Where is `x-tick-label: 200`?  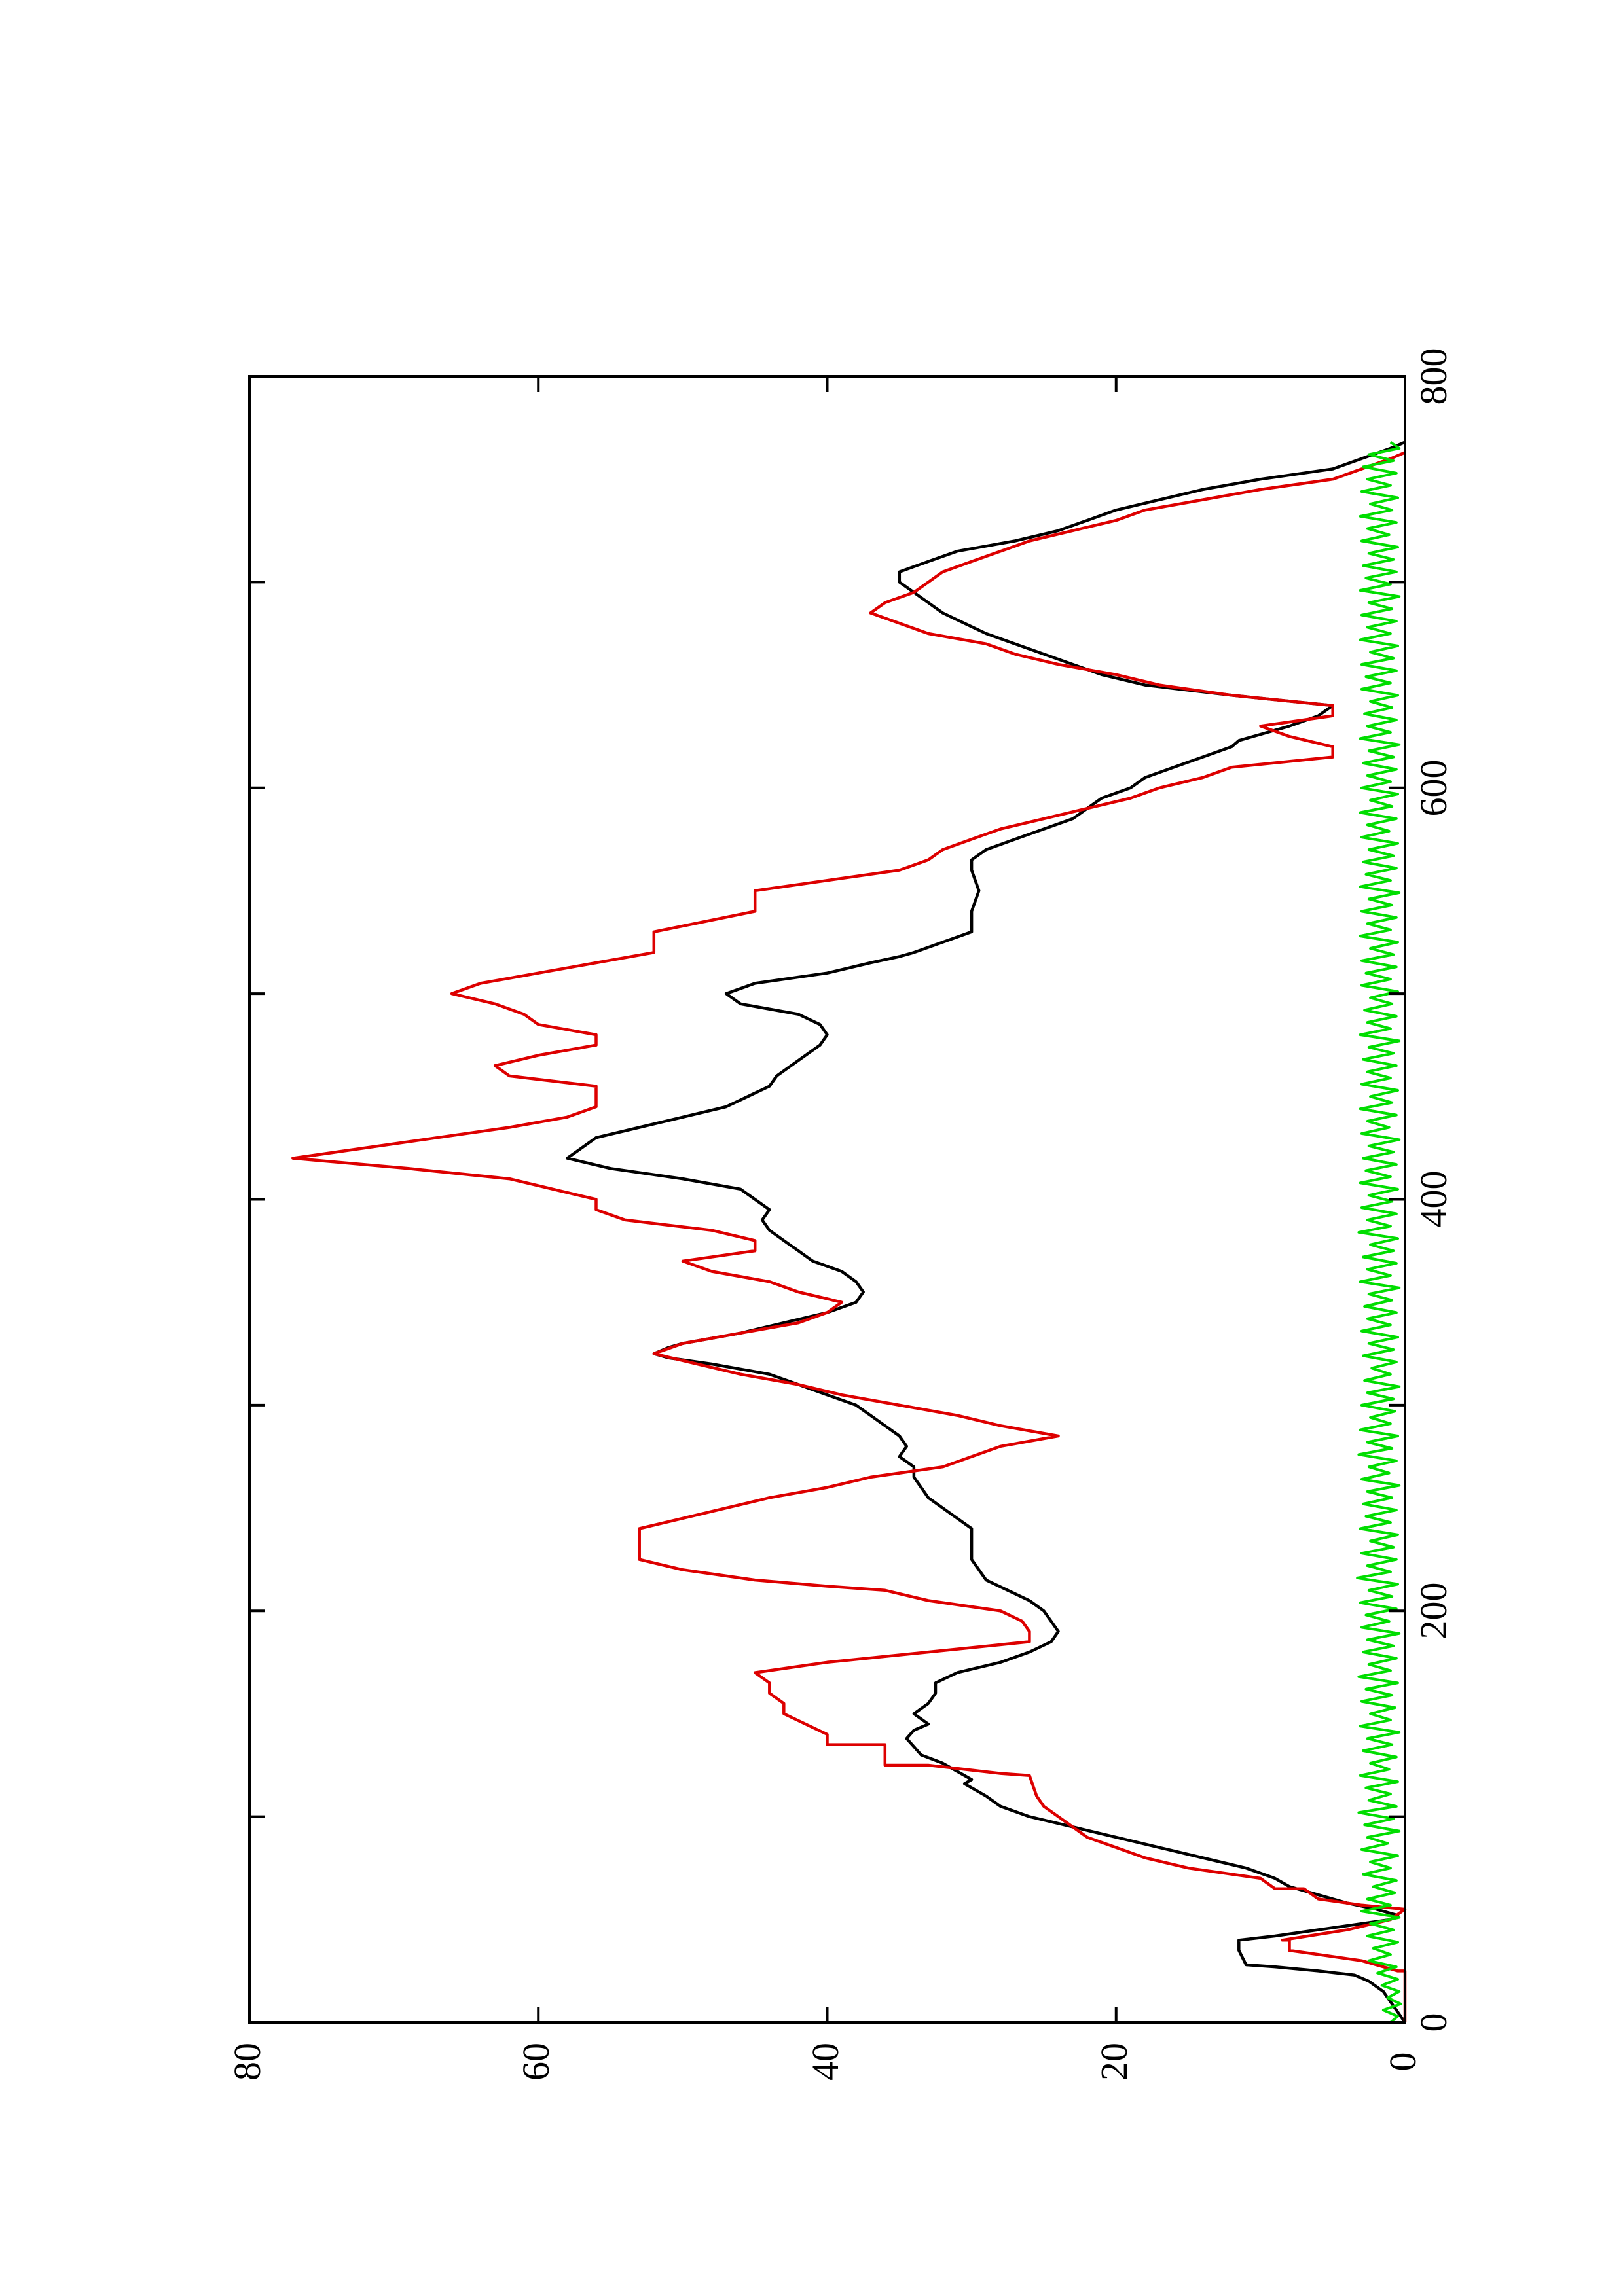 x-tick-label: 200 is located at coordinates (1433, 1611).